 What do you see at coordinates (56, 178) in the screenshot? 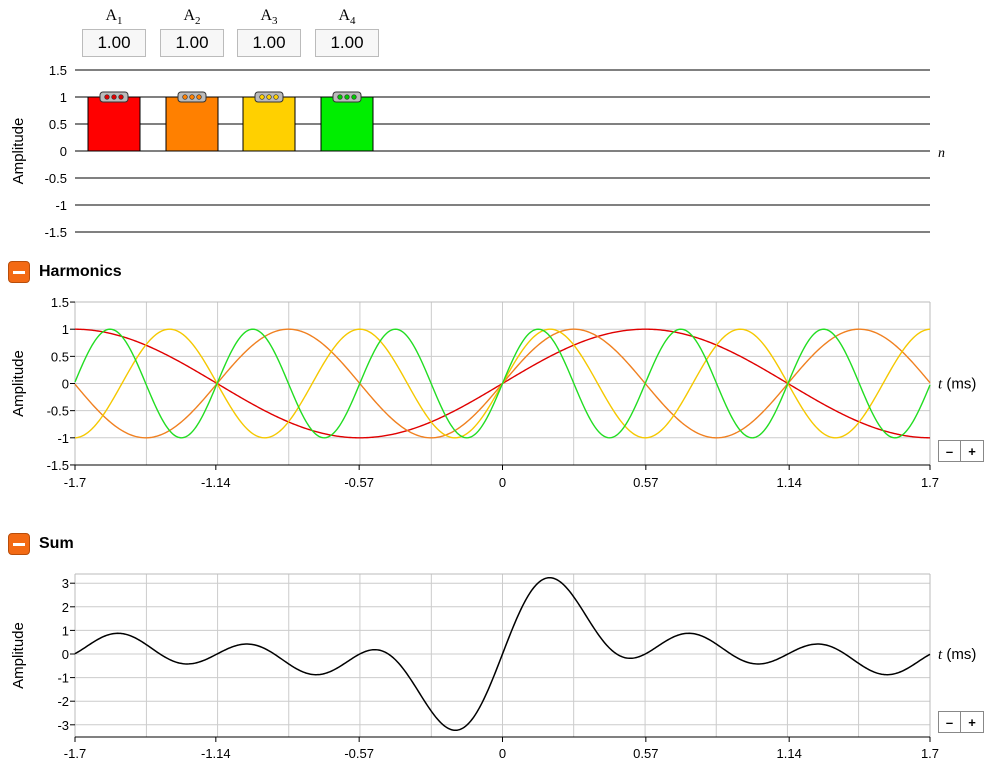
I see `spectrum-y-tick: -0.5` at bounding box center [56, 178].